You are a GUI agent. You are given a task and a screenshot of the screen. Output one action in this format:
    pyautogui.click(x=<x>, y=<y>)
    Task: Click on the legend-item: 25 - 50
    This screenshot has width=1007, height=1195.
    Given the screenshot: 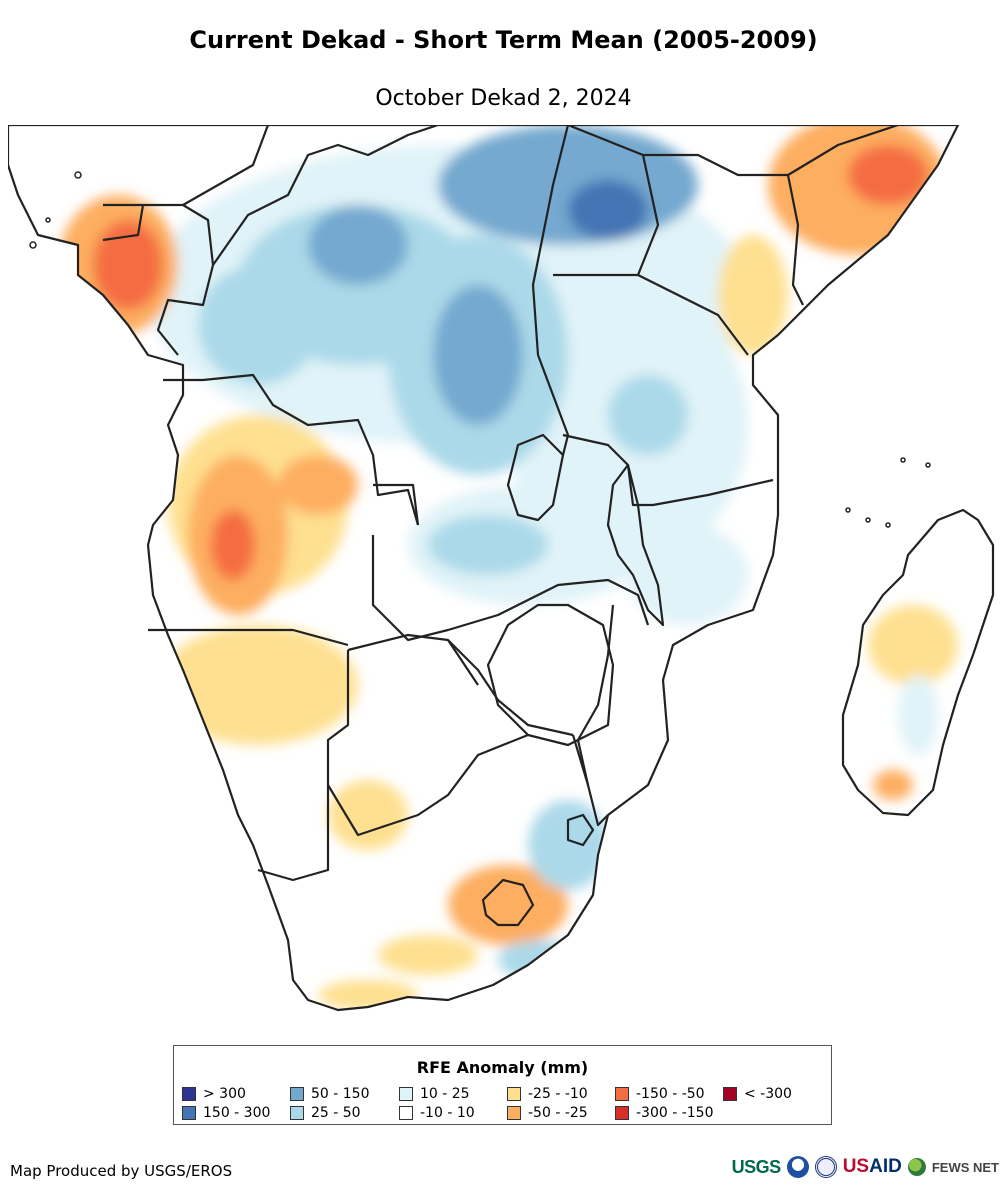 What is the action you would take?
    pyautogui.click(x=325, y=1113)
    